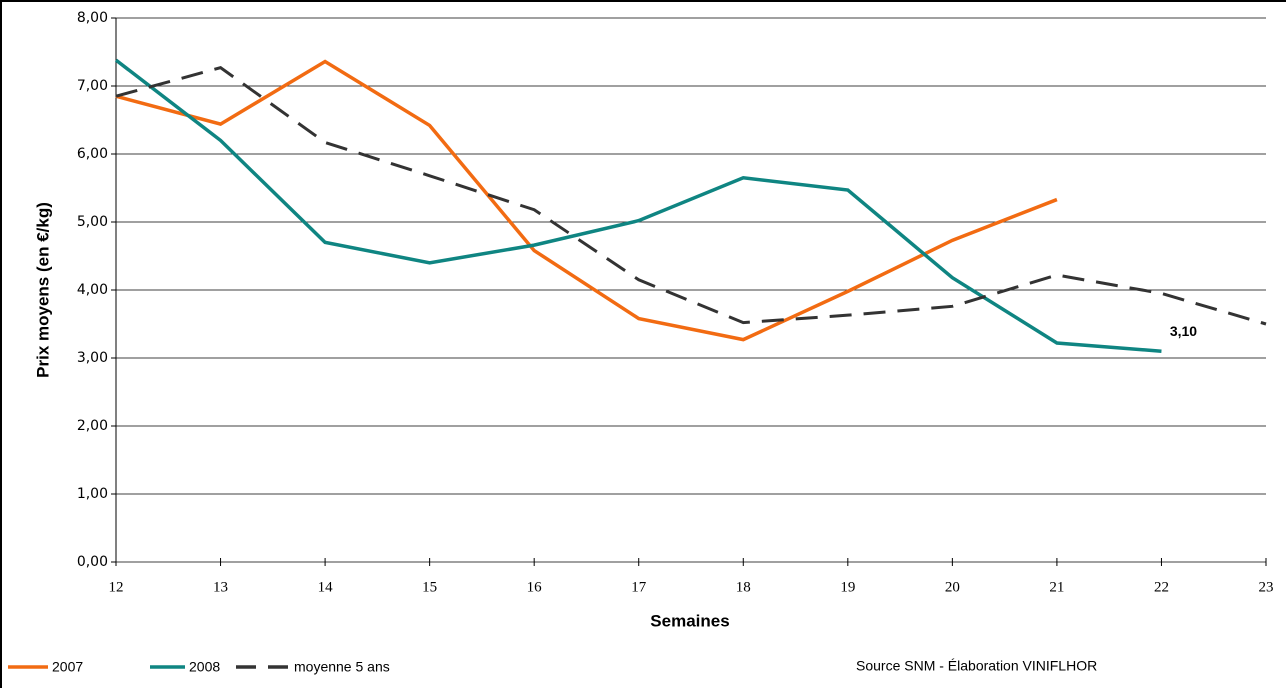 The image size is (1286, 688). Describe the element at coordinates (92, 290) in the screenshot. I see `y-tick-label: 4,00` at that location.